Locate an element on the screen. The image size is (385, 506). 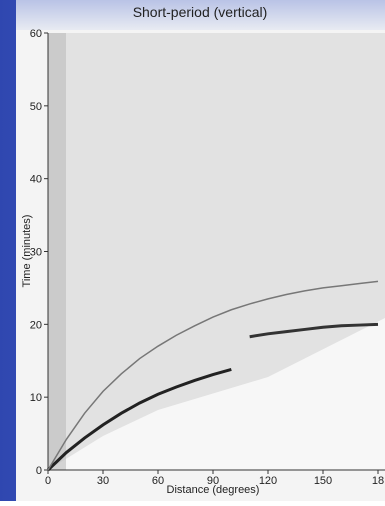
y-axis-label: Time (minutes) is located at coordinates (27, 251).